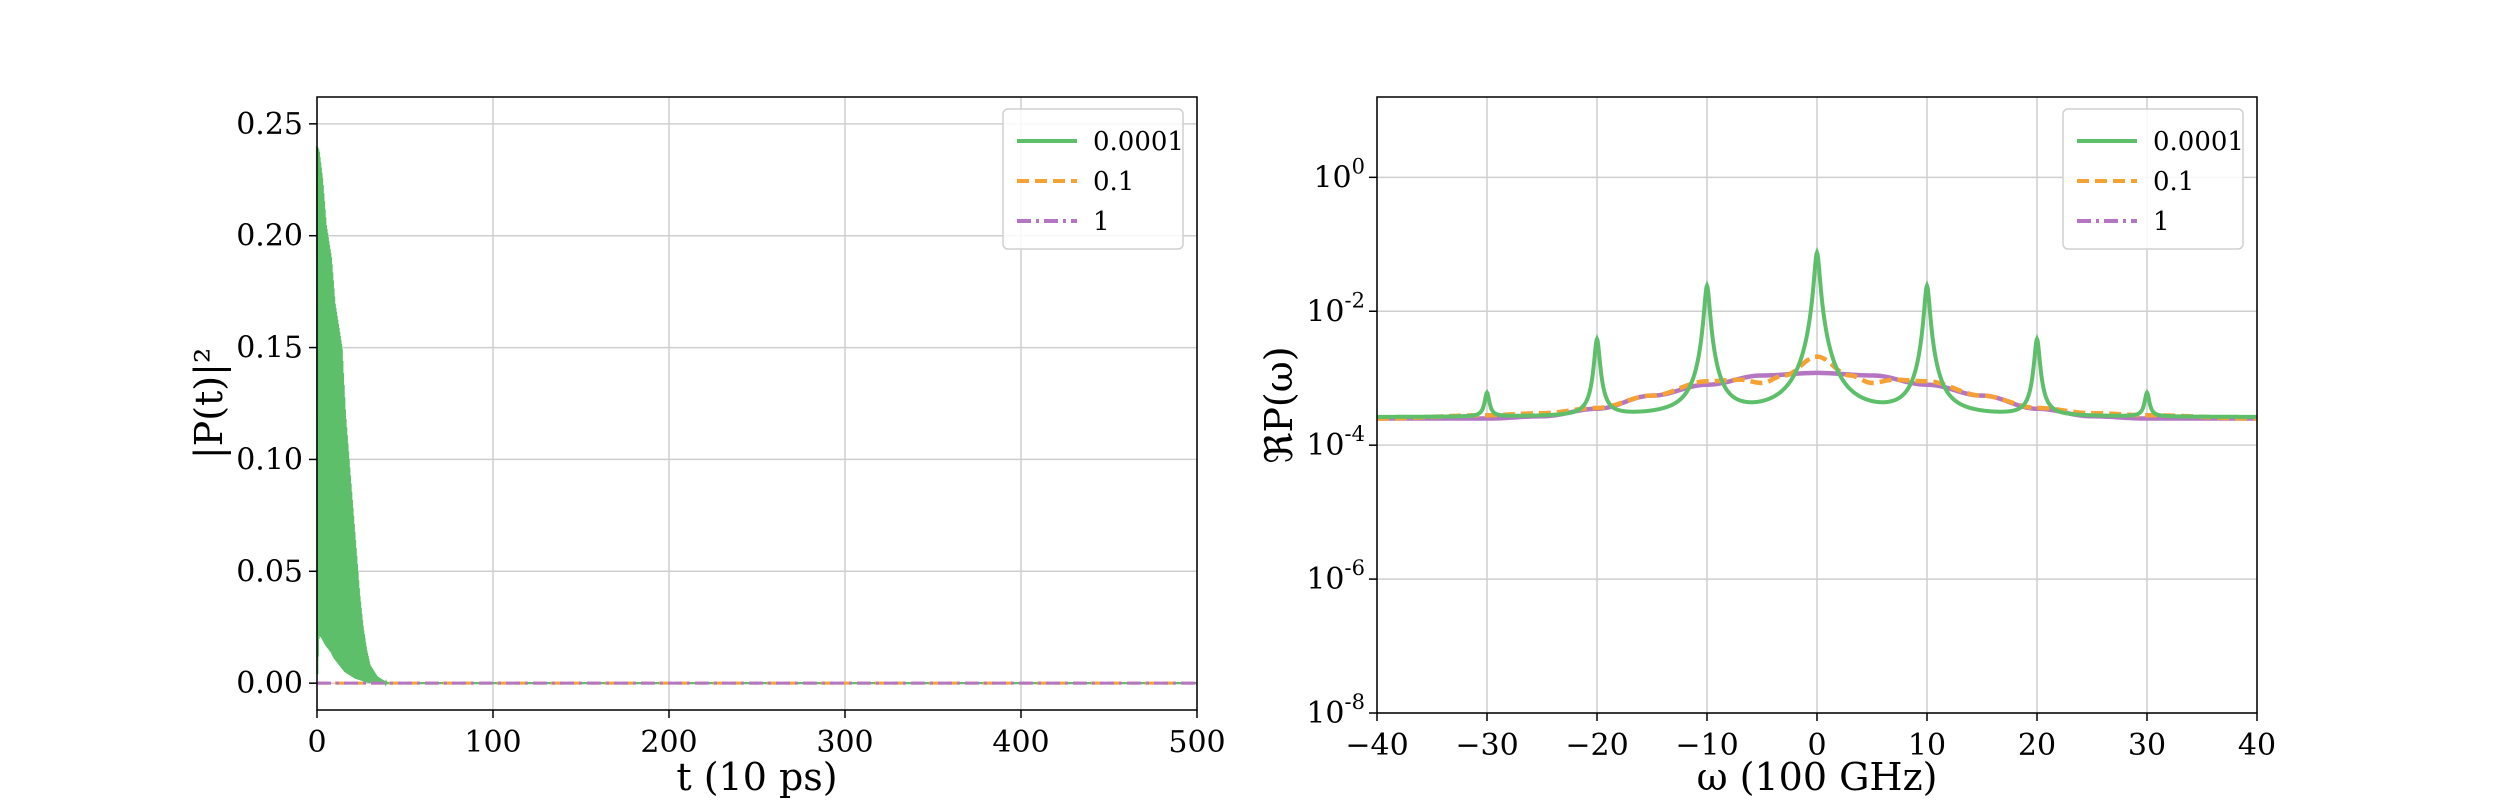 This screenshot has width=2500, height=800. I want to click on x-tick-label: 20, so click(2037, 745).